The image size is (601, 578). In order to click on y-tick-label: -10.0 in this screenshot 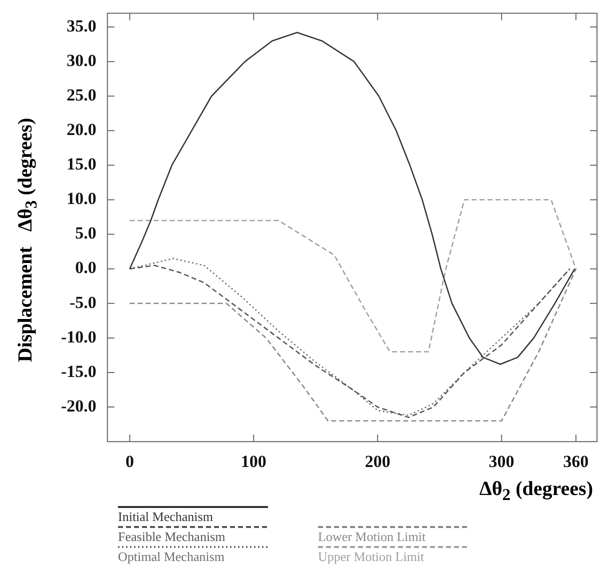, I will do `click(78, 336)`.